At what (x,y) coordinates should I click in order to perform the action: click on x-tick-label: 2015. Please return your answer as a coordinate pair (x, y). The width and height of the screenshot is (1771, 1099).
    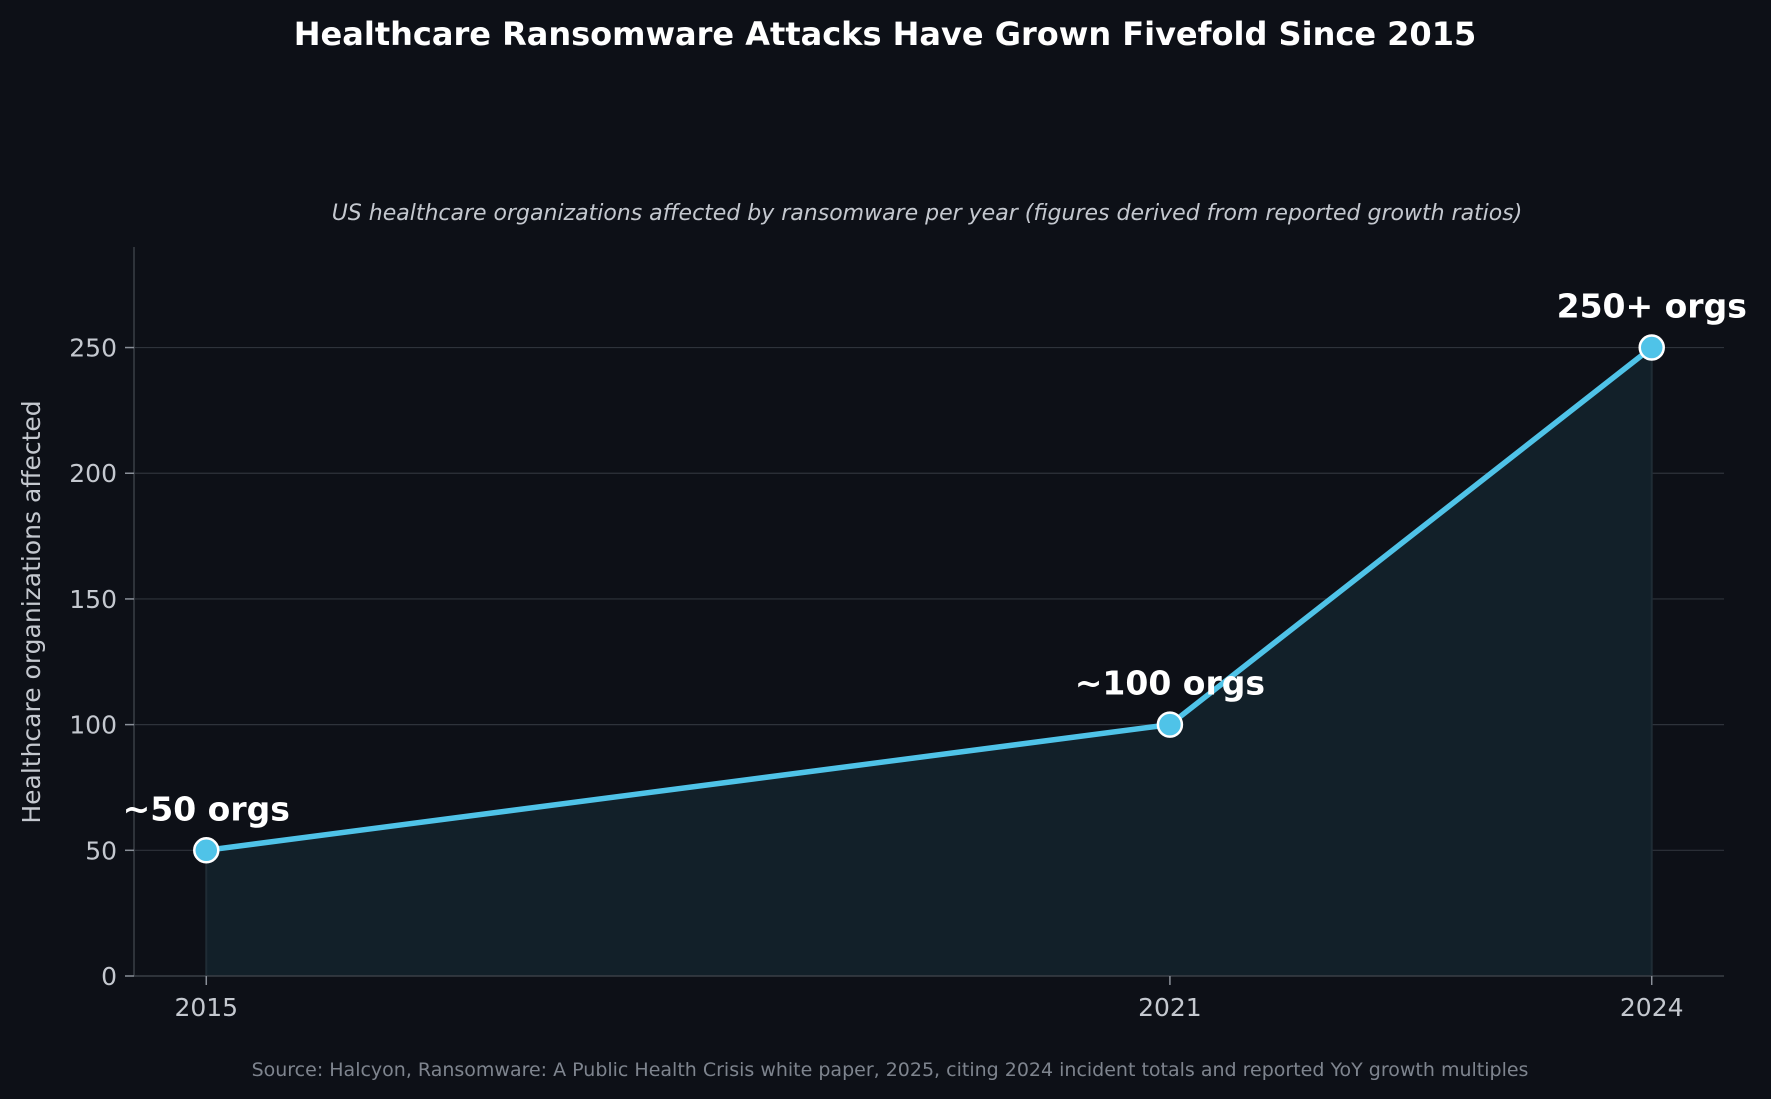
    Looking at the image, I should click on (206, 1007).